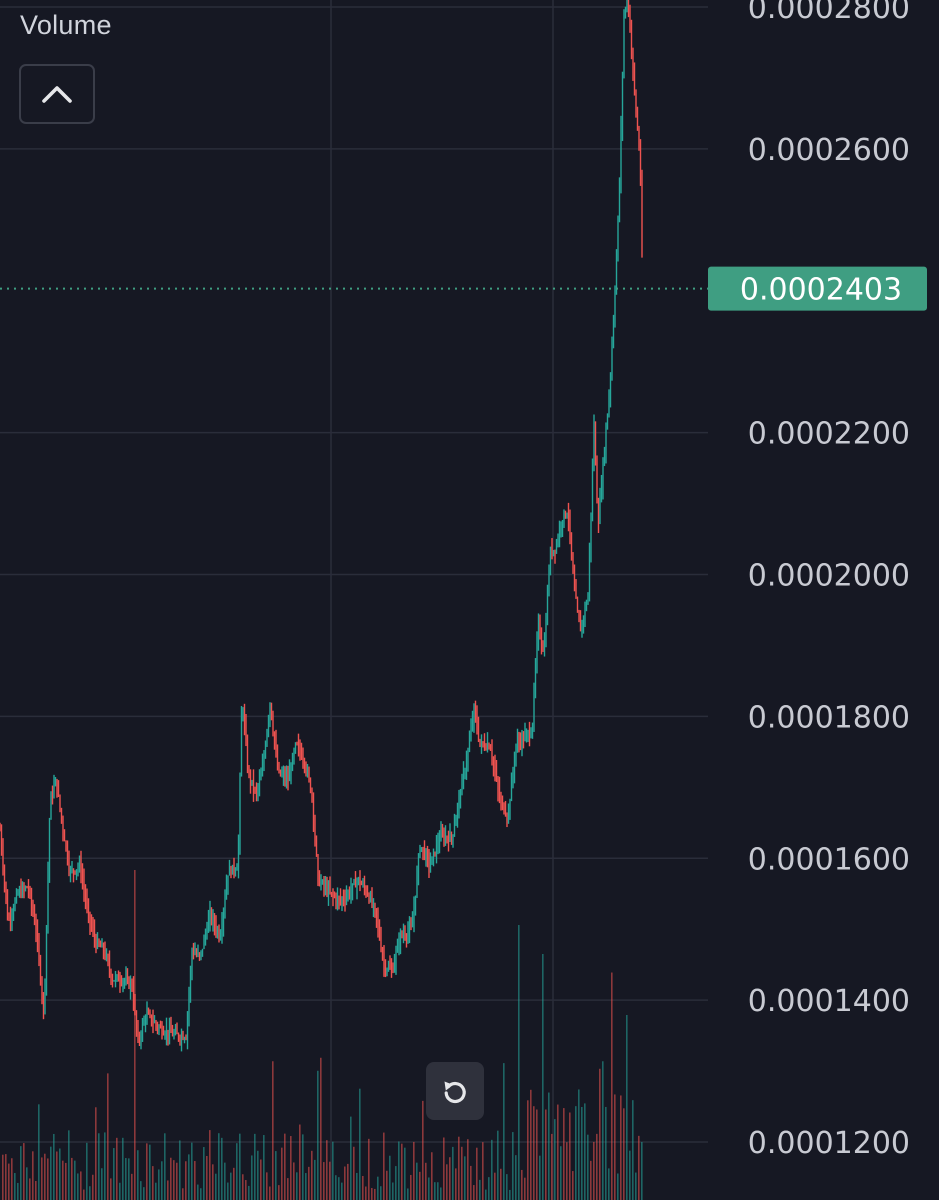  I want to click on price-tick-label: 0.0001400, so click(829, 1001).